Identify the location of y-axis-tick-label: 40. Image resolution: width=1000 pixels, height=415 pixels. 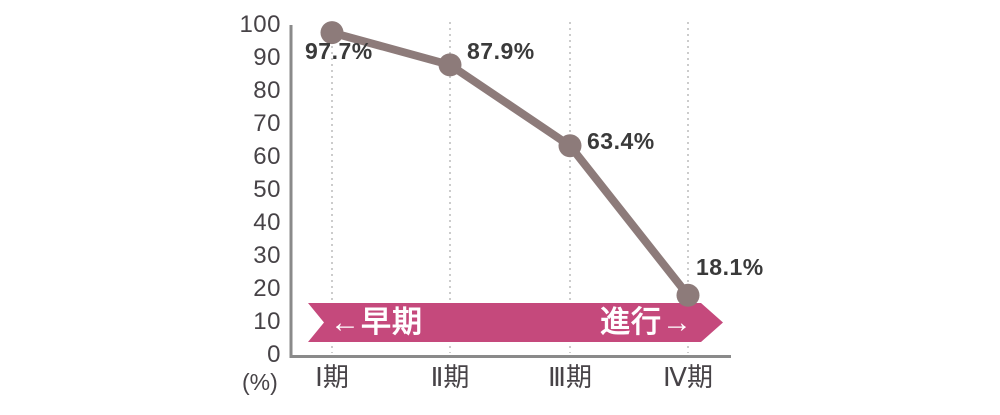
(267, 222).